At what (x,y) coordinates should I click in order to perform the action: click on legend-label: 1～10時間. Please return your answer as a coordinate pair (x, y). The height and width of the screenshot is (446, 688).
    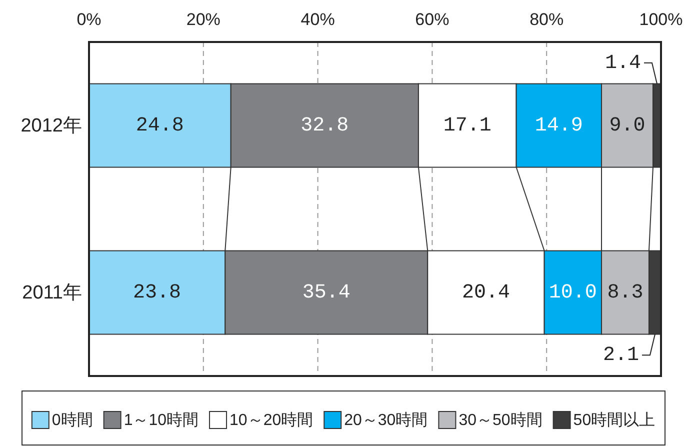
    Looking at the image, I should click on (161, 419).